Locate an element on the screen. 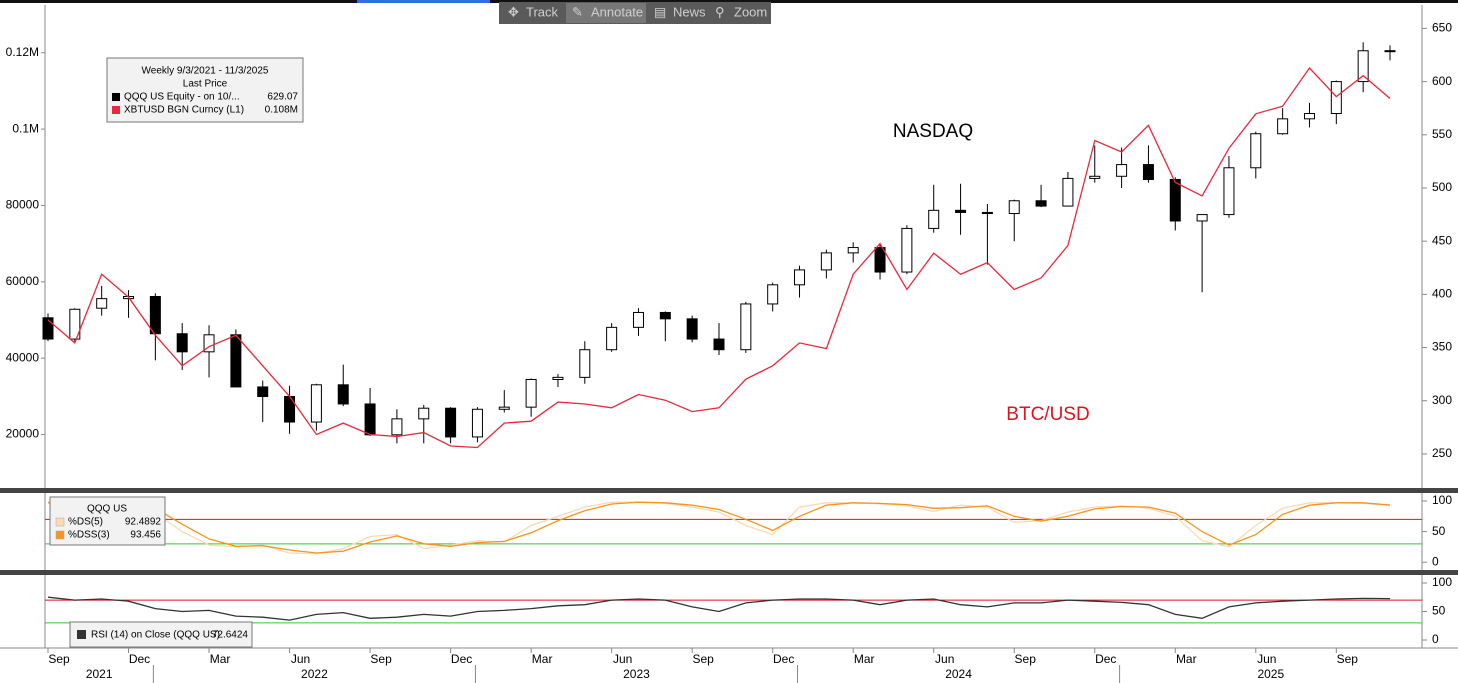 The height and width of the screenshot is (683, 1458). toolbar-icon: ✥ is located at coordinates (513, 11).